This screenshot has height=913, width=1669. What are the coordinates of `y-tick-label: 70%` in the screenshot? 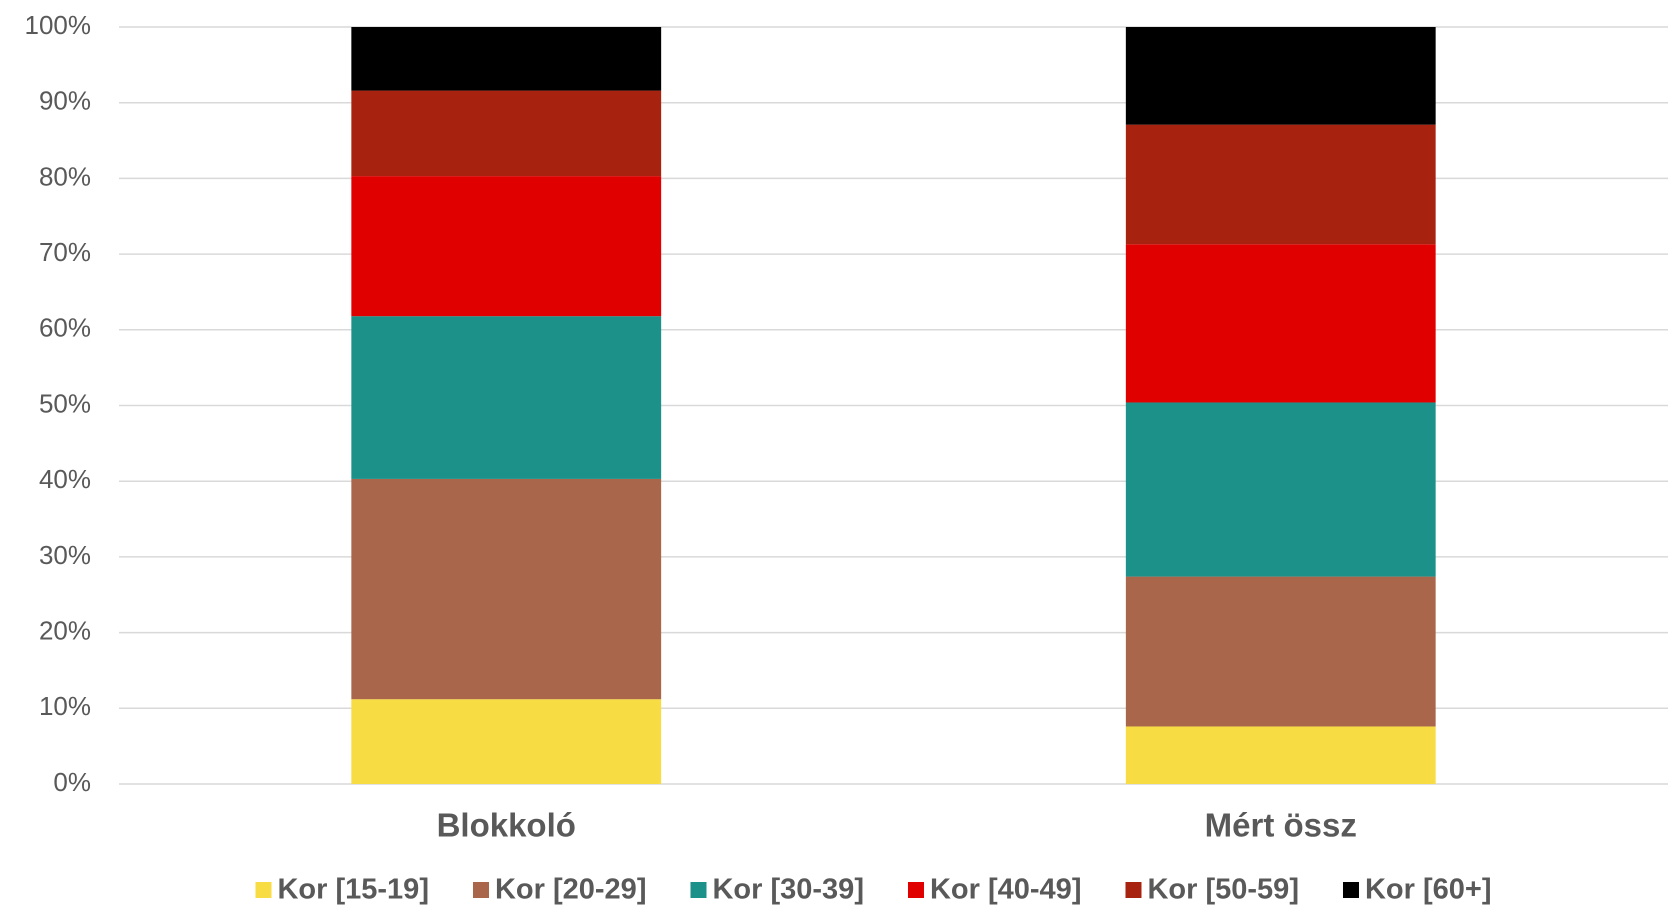 It's located at (65, 252).